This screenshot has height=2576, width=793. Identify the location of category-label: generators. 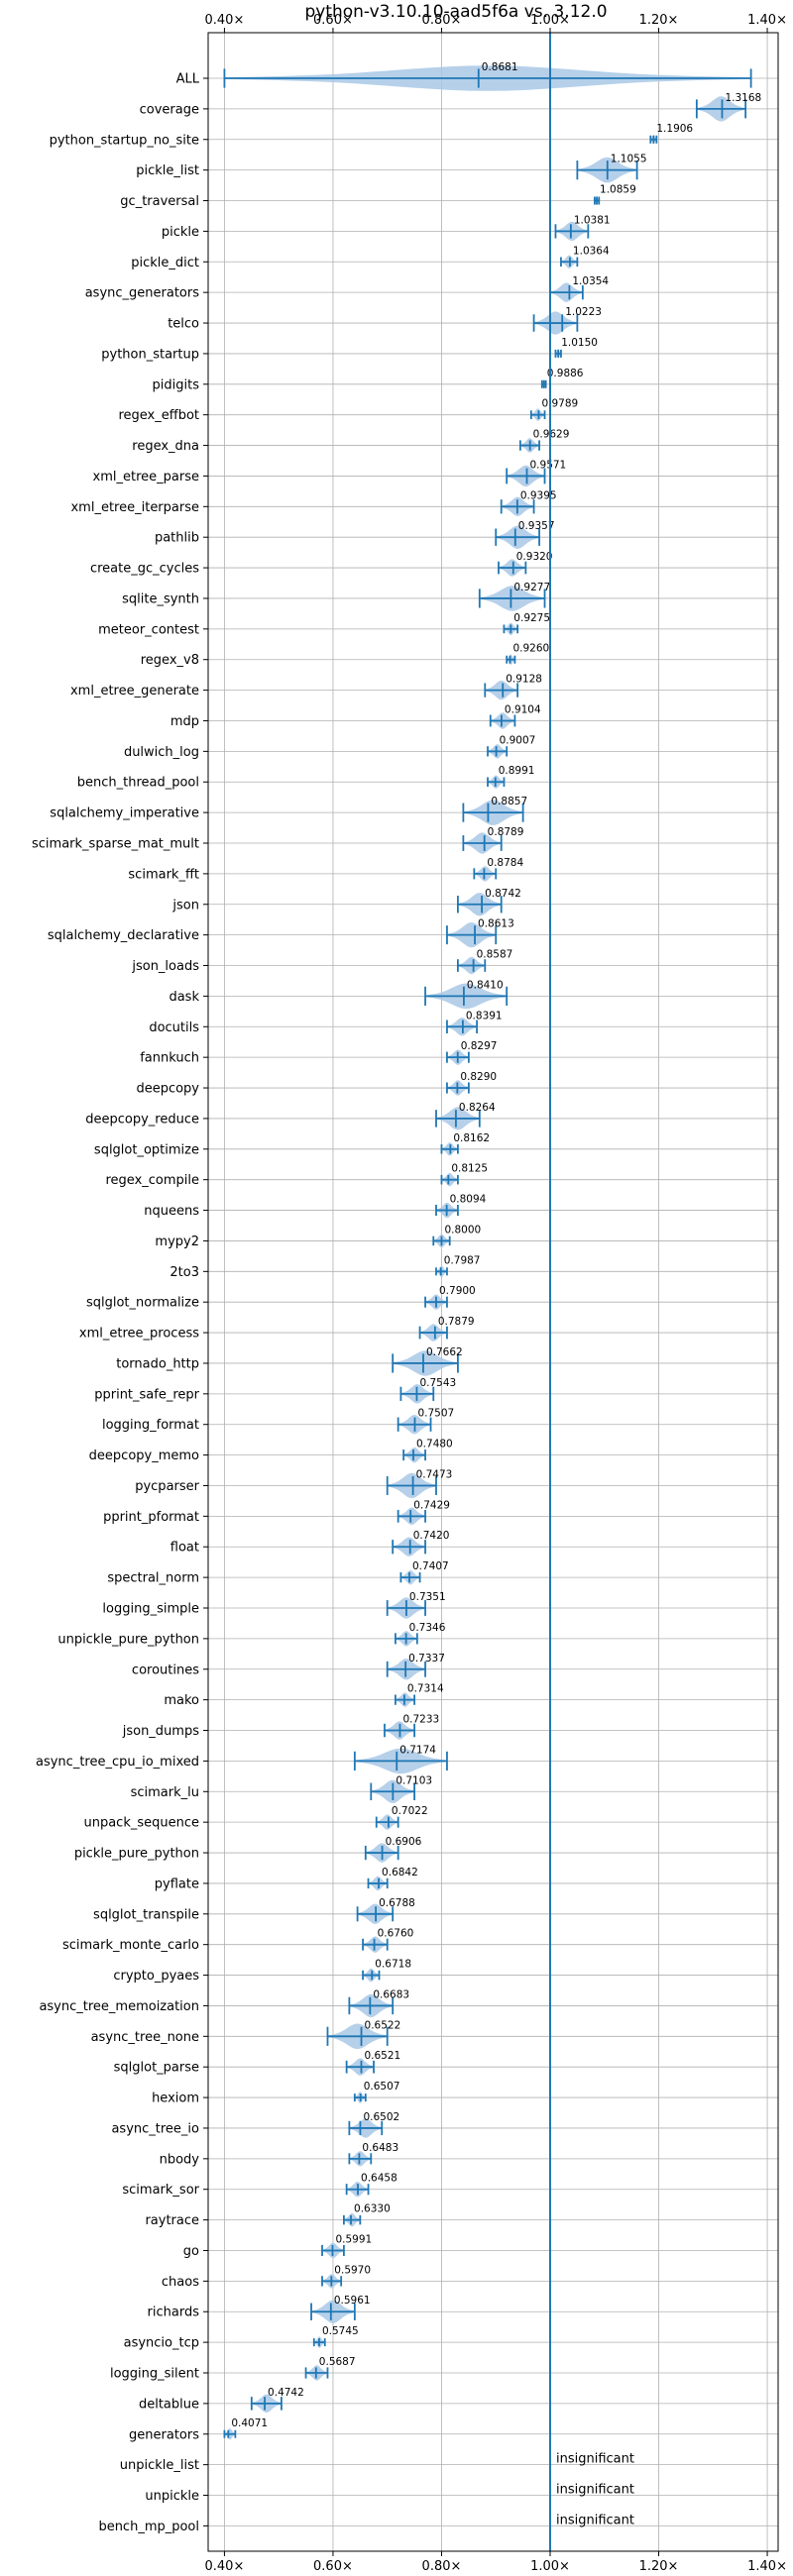
(164, 2434).